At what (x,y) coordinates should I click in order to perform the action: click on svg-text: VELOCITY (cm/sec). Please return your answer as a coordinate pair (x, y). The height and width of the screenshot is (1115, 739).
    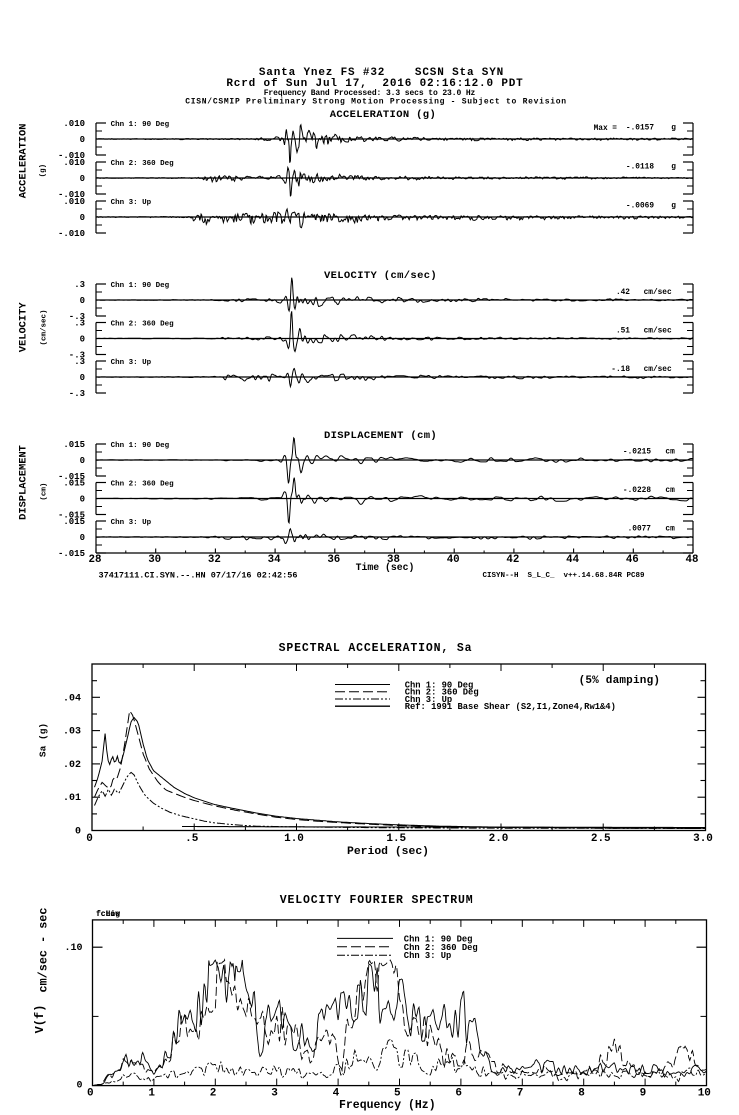
    Looking at the image, I should click on (380, 276).